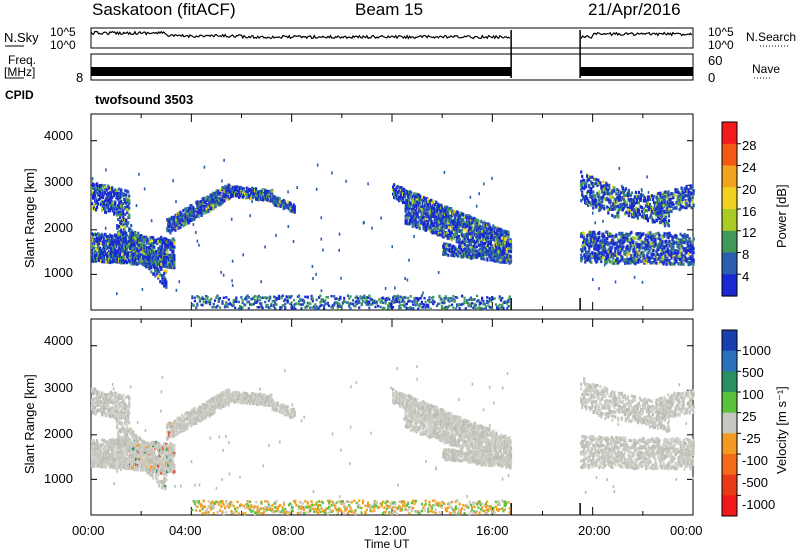 The height and width of the screenshot is (554, 800). What do you see at coordinates (749, 211) in the screenshot?
I see `power-legend-tick-16: 16` at bounding box center [749, 211].